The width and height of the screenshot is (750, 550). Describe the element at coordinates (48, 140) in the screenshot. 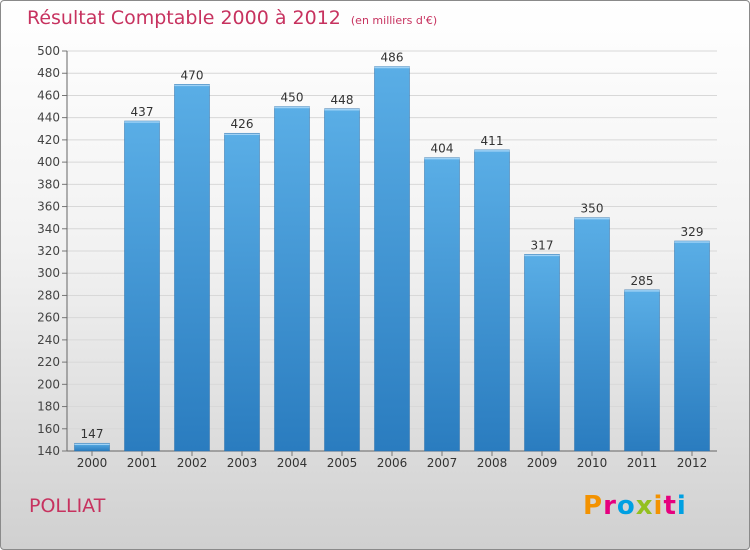

I see `y-tick-label: 420` at that location.